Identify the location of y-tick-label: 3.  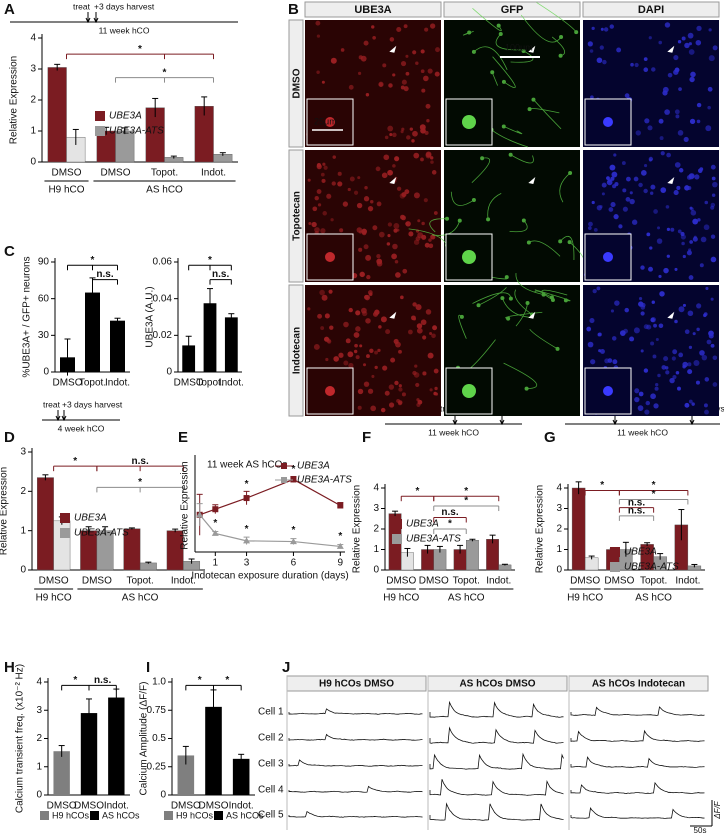
(39, 710).